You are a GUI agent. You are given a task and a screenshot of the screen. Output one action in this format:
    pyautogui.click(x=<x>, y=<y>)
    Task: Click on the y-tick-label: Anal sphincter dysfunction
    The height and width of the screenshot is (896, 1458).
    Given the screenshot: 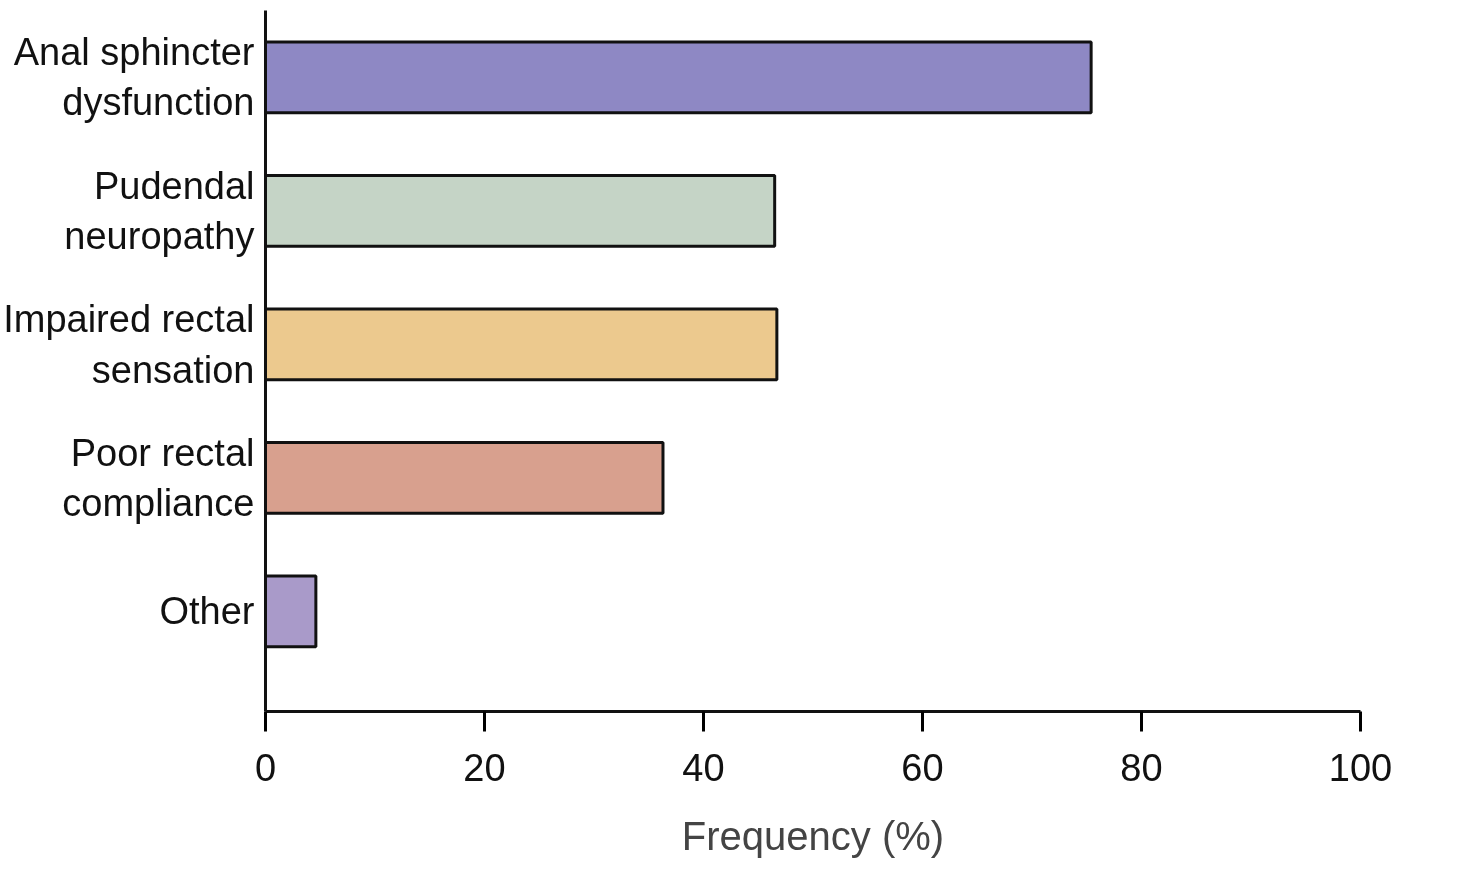 What is the action you would take?
    pyautogui.click(x=134, y=77)
    